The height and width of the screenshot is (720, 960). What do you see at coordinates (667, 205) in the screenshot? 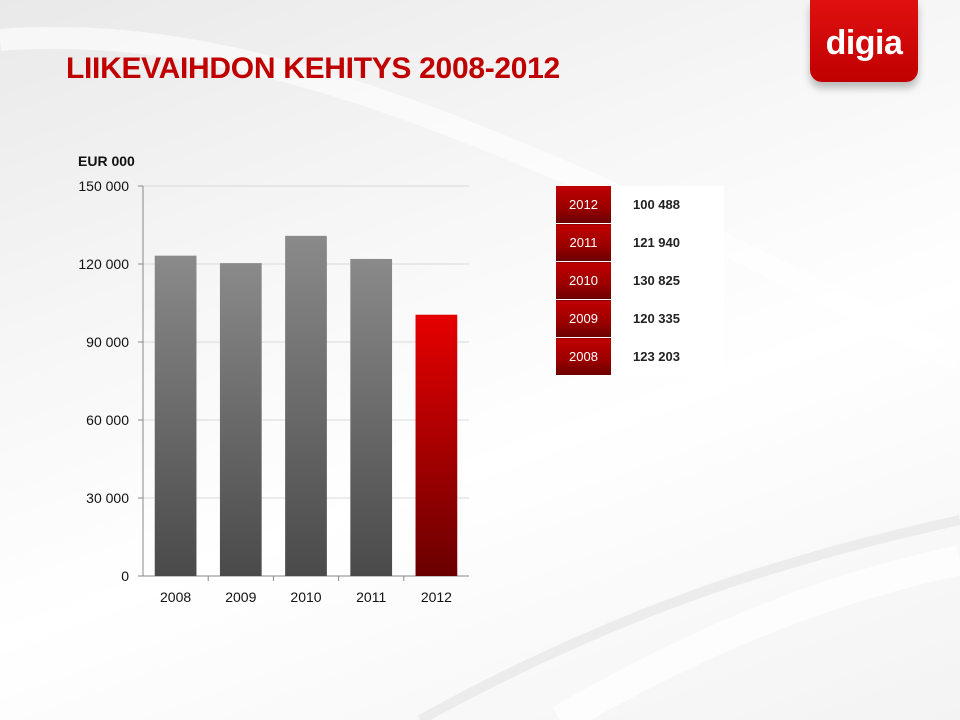
I see `value-amount: 100 488` at bounding box center [667, 205].